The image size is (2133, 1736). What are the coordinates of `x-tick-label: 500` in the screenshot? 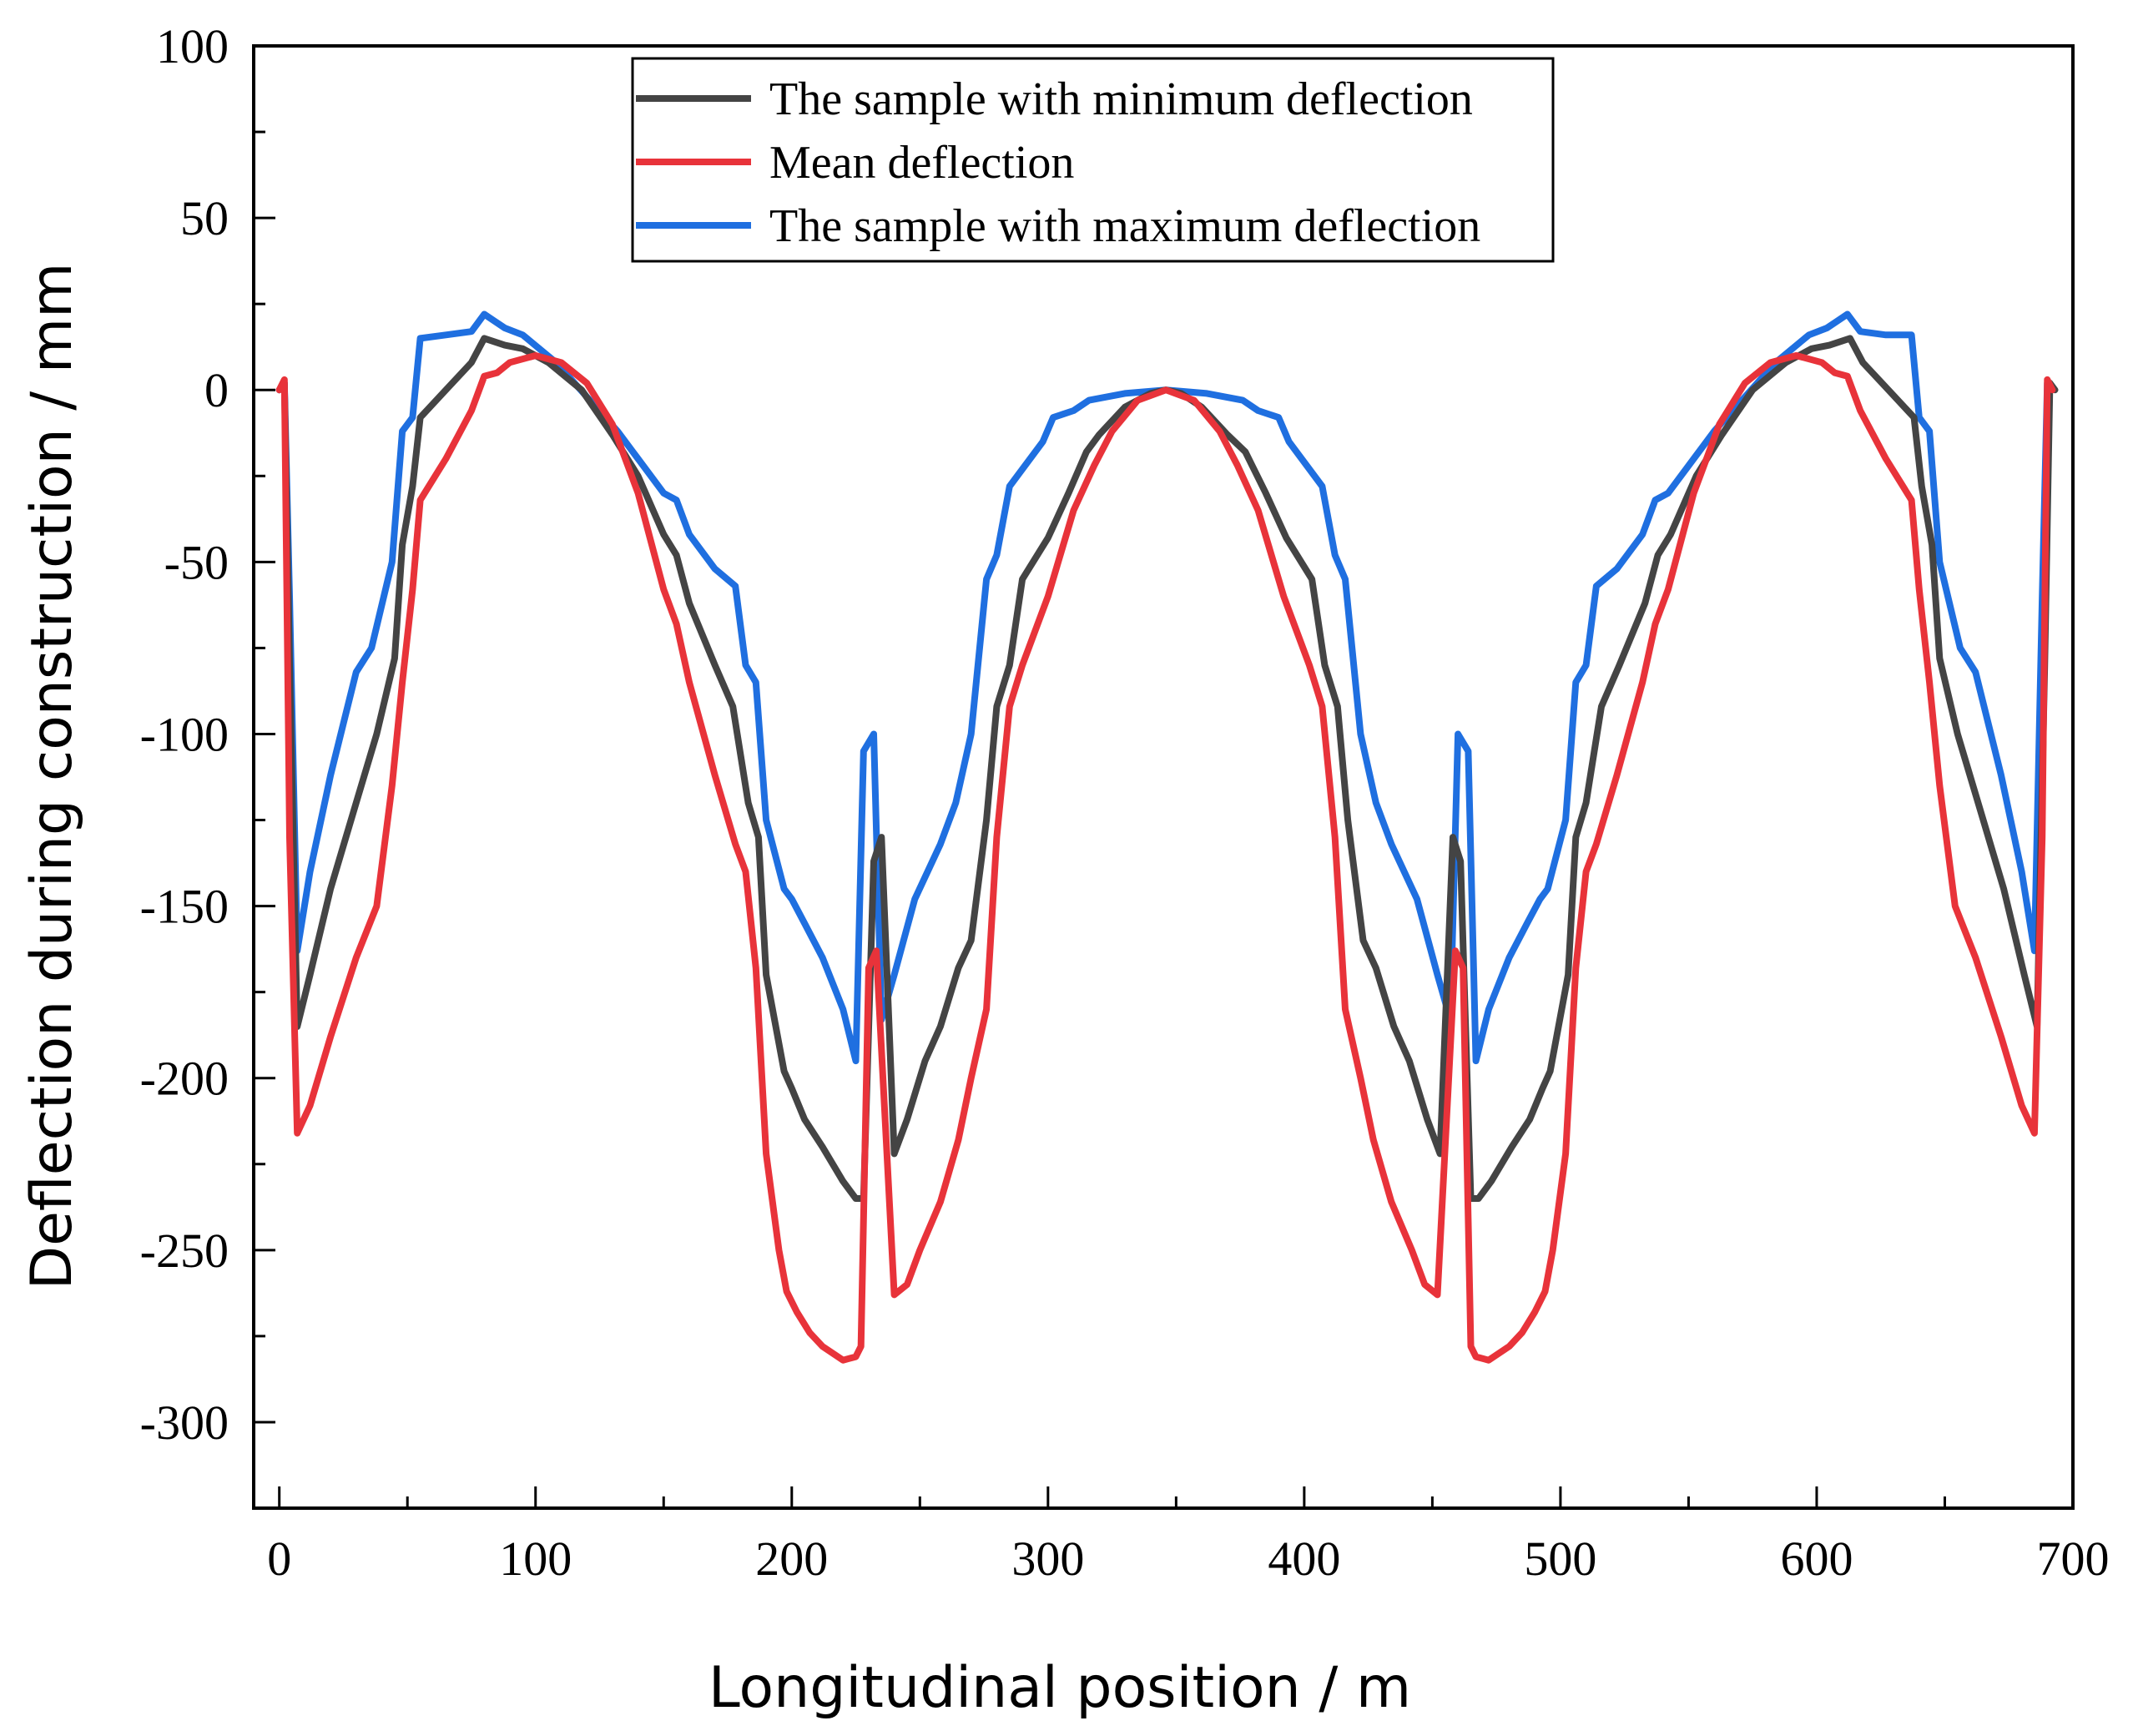 It's located at (1560, 1559).